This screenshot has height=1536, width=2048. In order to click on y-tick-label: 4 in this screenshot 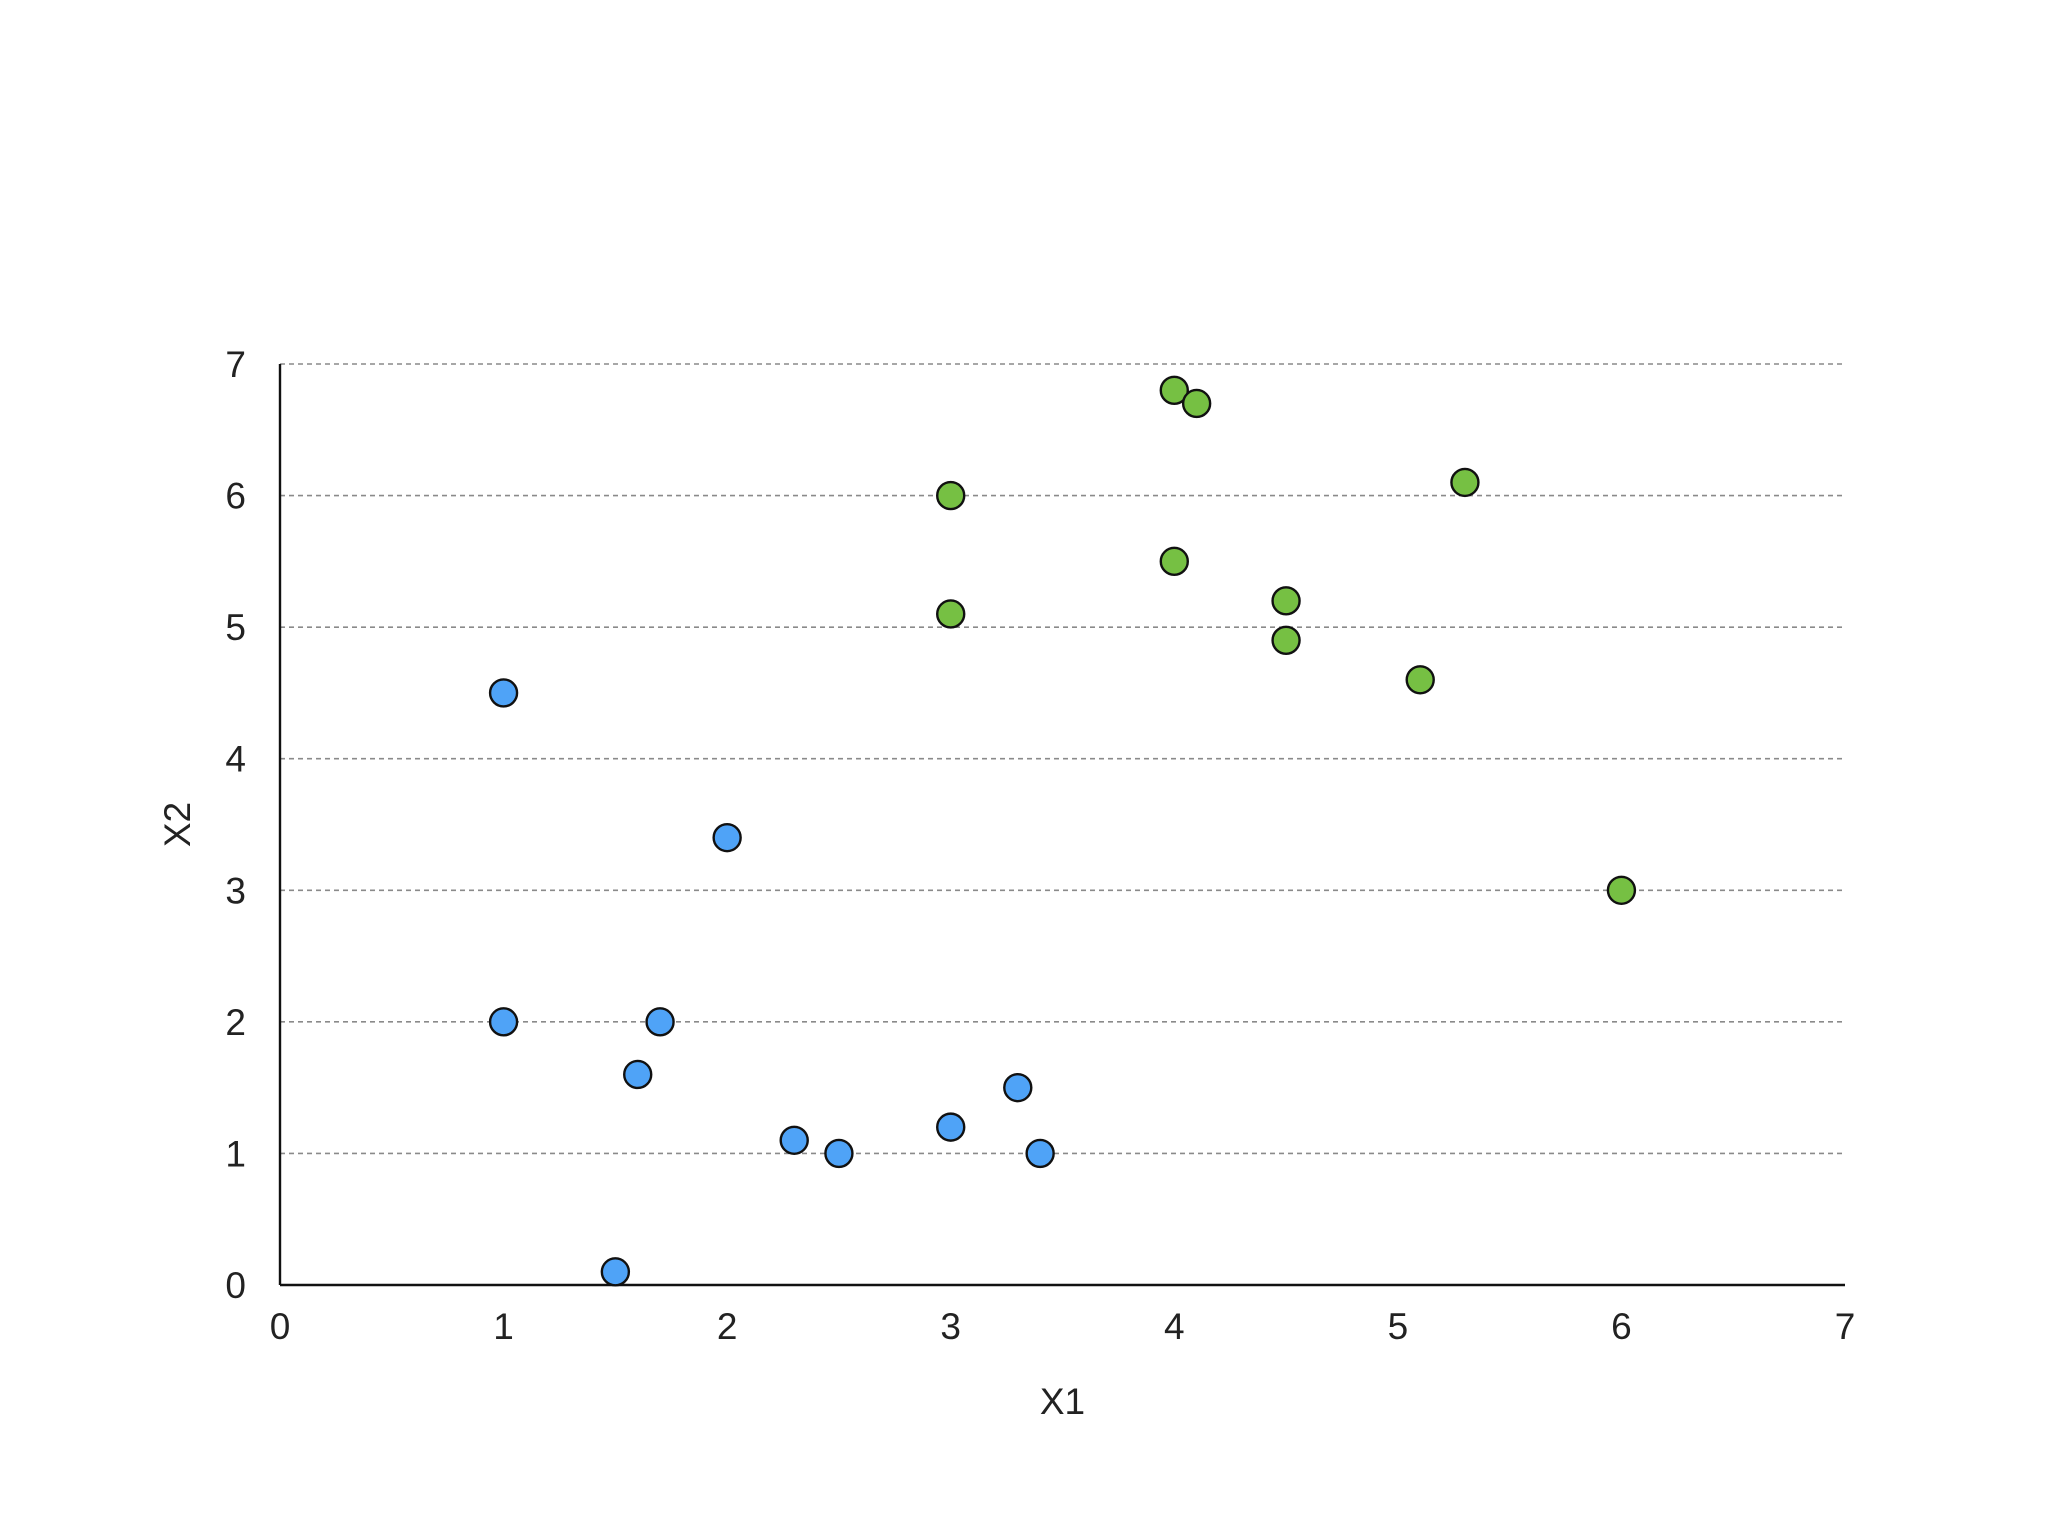, I will do `click(235, 759)`.